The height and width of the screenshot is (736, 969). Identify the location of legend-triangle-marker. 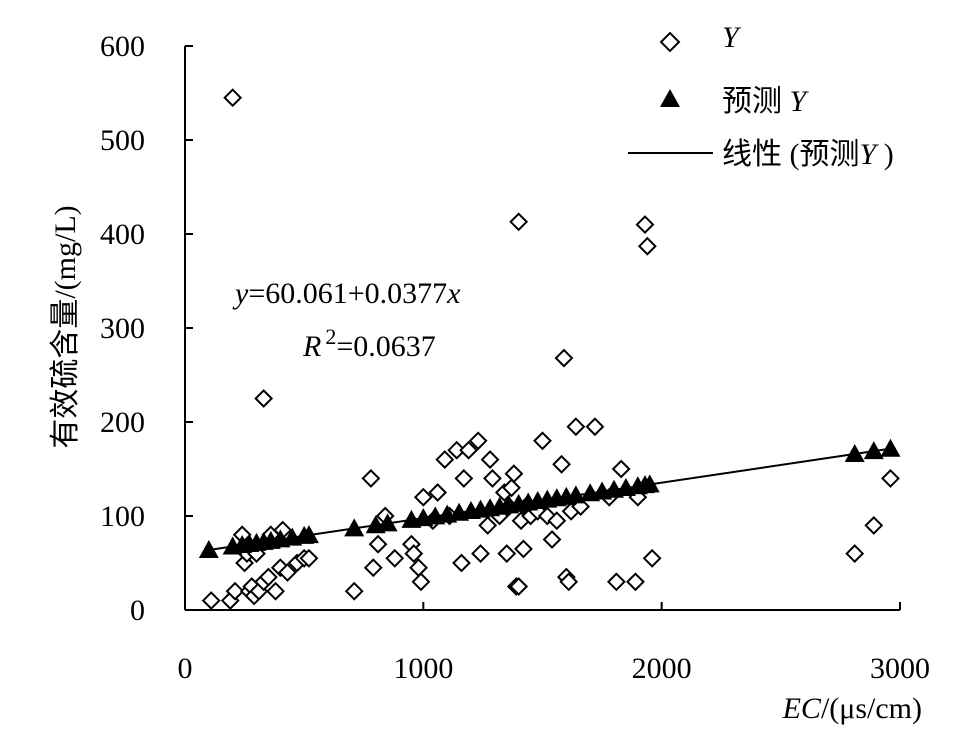
(670, 98).